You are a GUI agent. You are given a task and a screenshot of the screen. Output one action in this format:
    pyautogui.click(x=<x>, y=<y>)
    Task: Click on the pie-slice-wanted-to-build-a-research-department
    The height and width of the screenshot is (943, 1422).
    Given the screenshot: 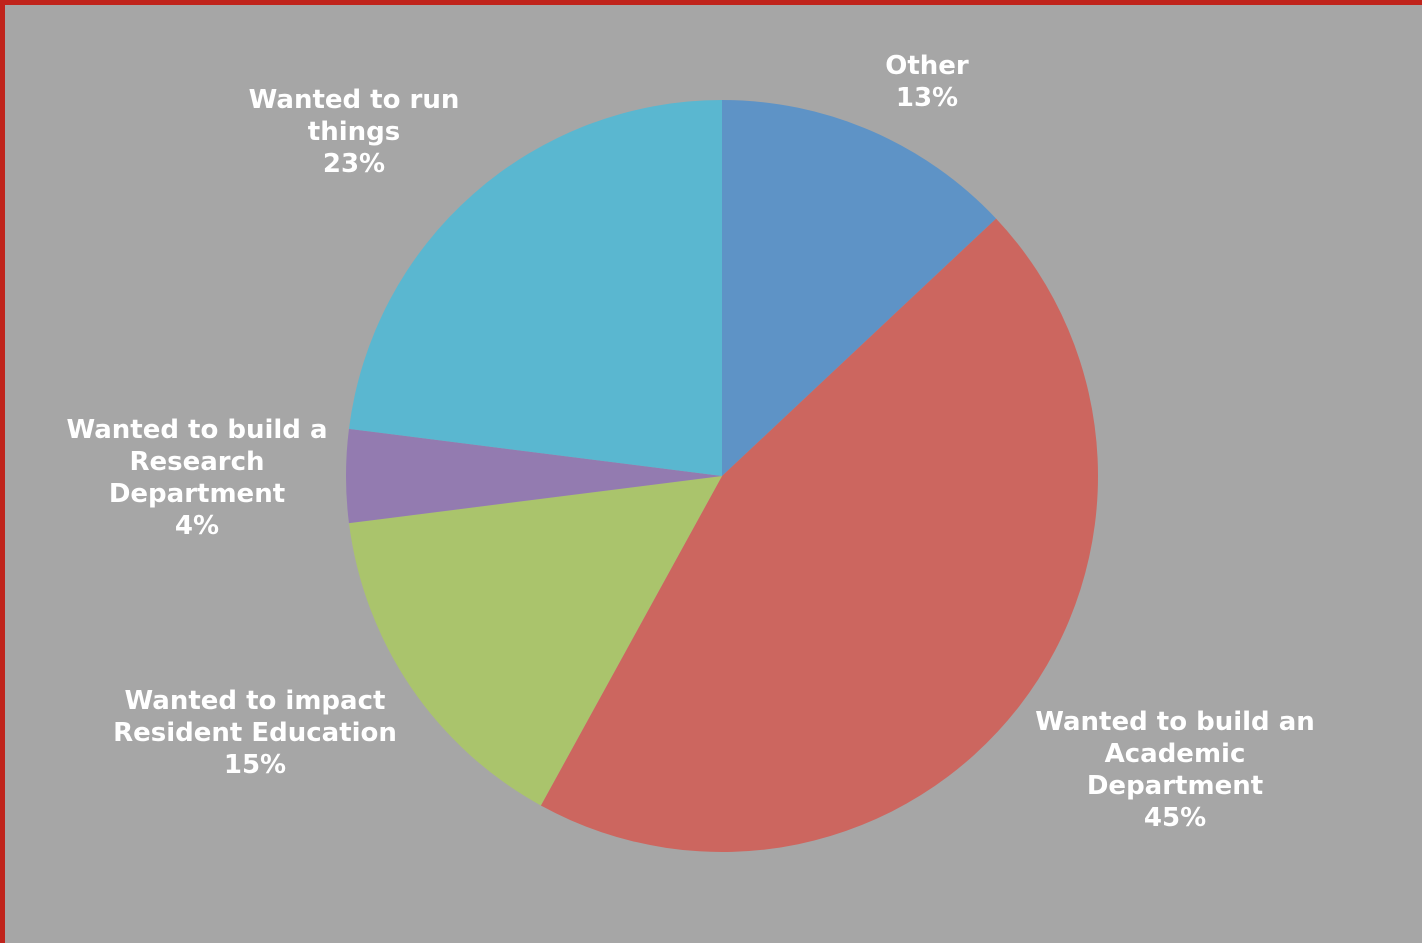 What is the action you would take?
    pyautogui.click(x=533, y=476)
    